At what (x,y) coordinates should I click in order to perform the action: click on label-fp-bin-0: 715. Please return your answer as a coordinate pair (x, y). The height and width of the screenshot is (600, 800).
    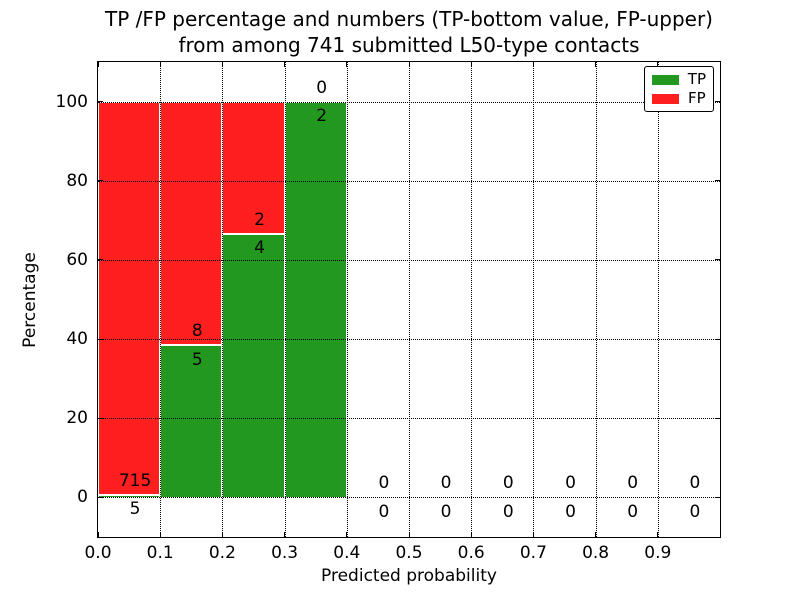
    Looking at the image, I should click on (135, 480).